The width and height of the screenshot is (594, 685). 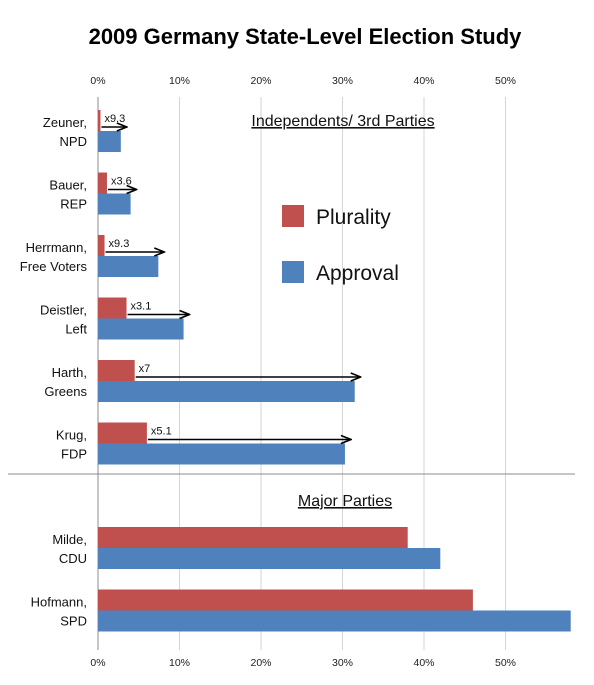 I want to click on bottom-axis-ticks: 0% 10% 20% 30% 40% 50%, so click(x=303, y=663).